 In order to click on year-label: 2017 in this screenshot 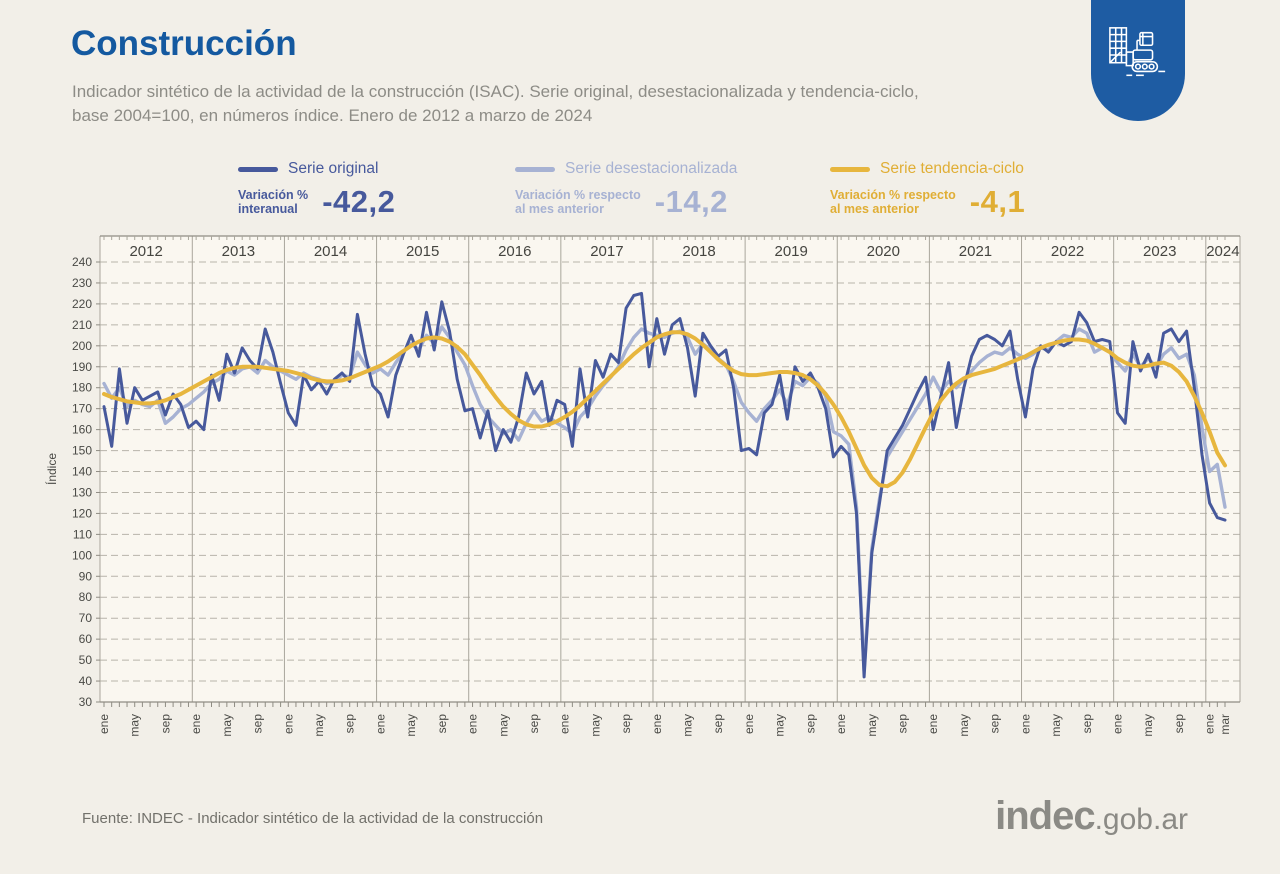, I will do `click(606, 251)`.